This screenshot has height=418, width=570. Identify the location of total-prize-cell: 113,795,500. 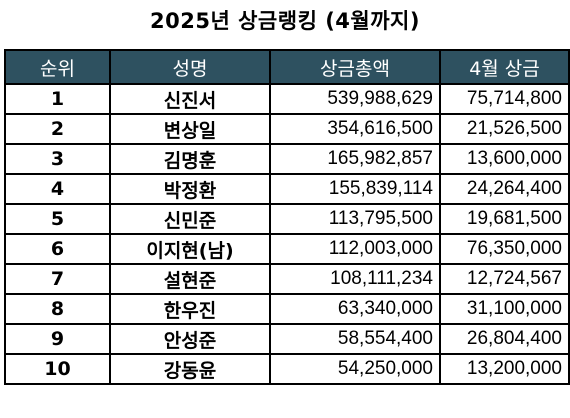
(355, 219).